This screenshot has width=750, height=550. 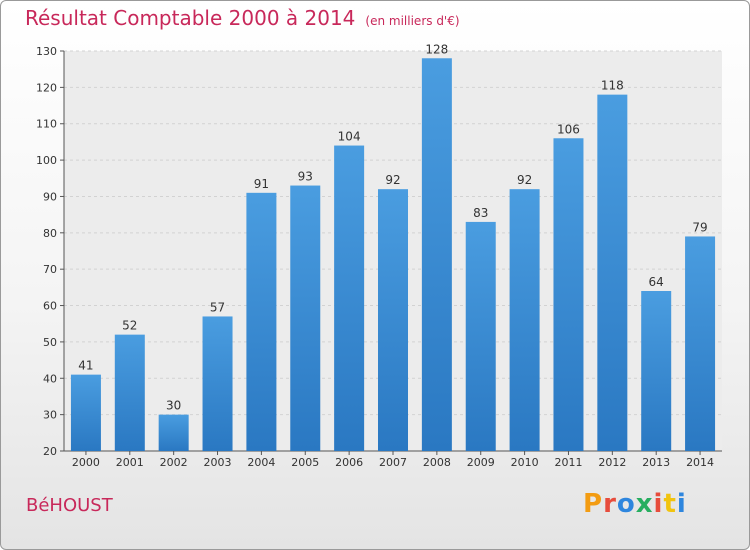 I want to click on y-tick-label: 30, so click(x=50, y=415).